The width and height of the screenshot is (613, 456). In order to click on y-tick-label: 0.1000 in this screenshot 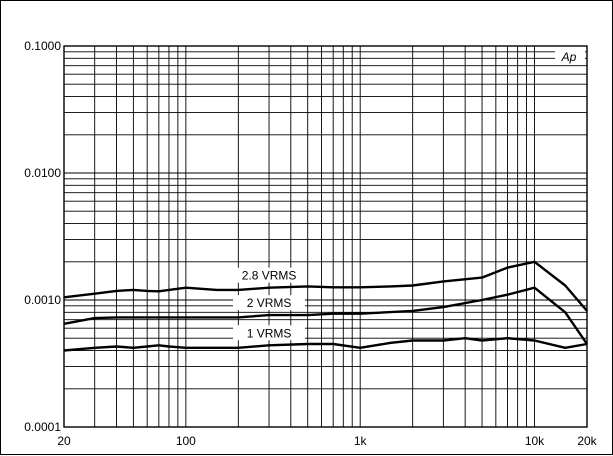, I will do `click(42, 46)`.